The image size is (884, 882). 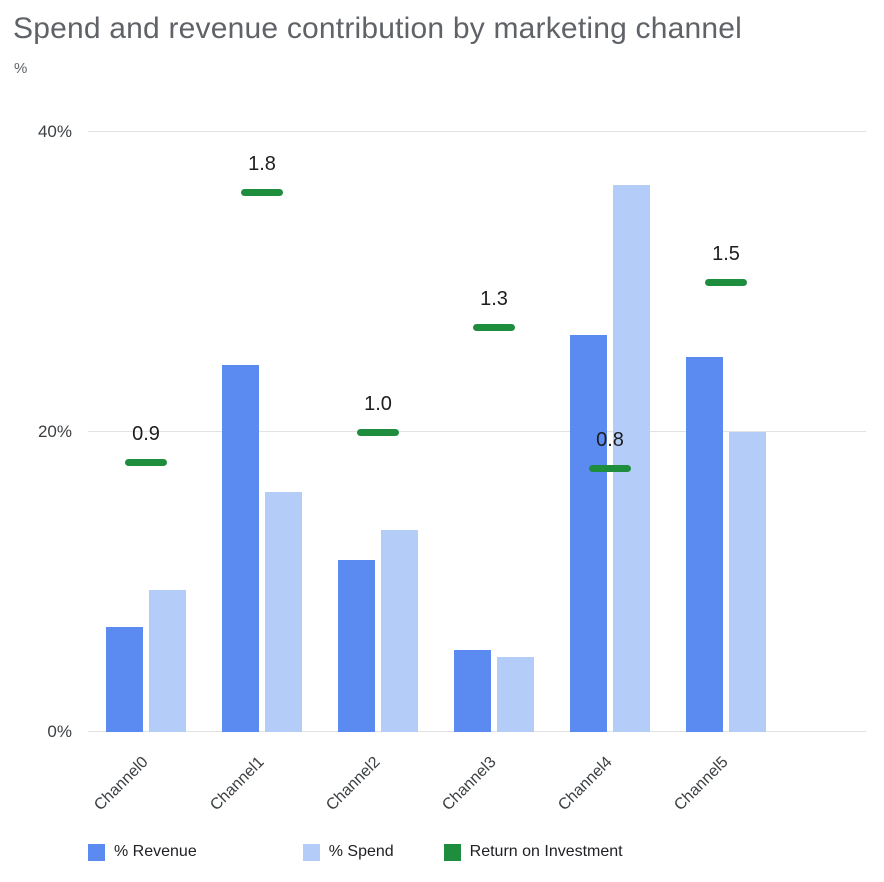 I want to click on roi-value-label: 0.9, so click(x=146, y=434).